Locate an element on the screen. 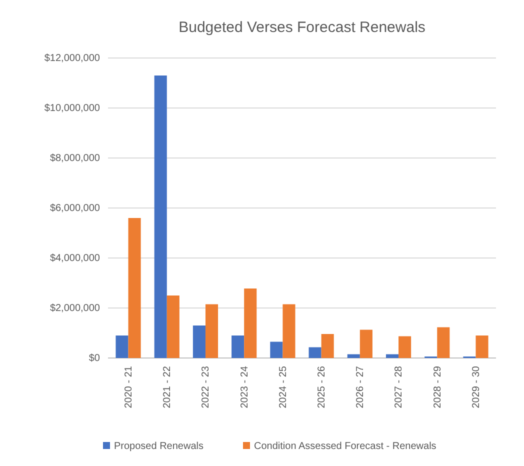 This screenshot has height=466, width=524. x-tick-label: 2020 - 21 is located at coordinates (128, 387).